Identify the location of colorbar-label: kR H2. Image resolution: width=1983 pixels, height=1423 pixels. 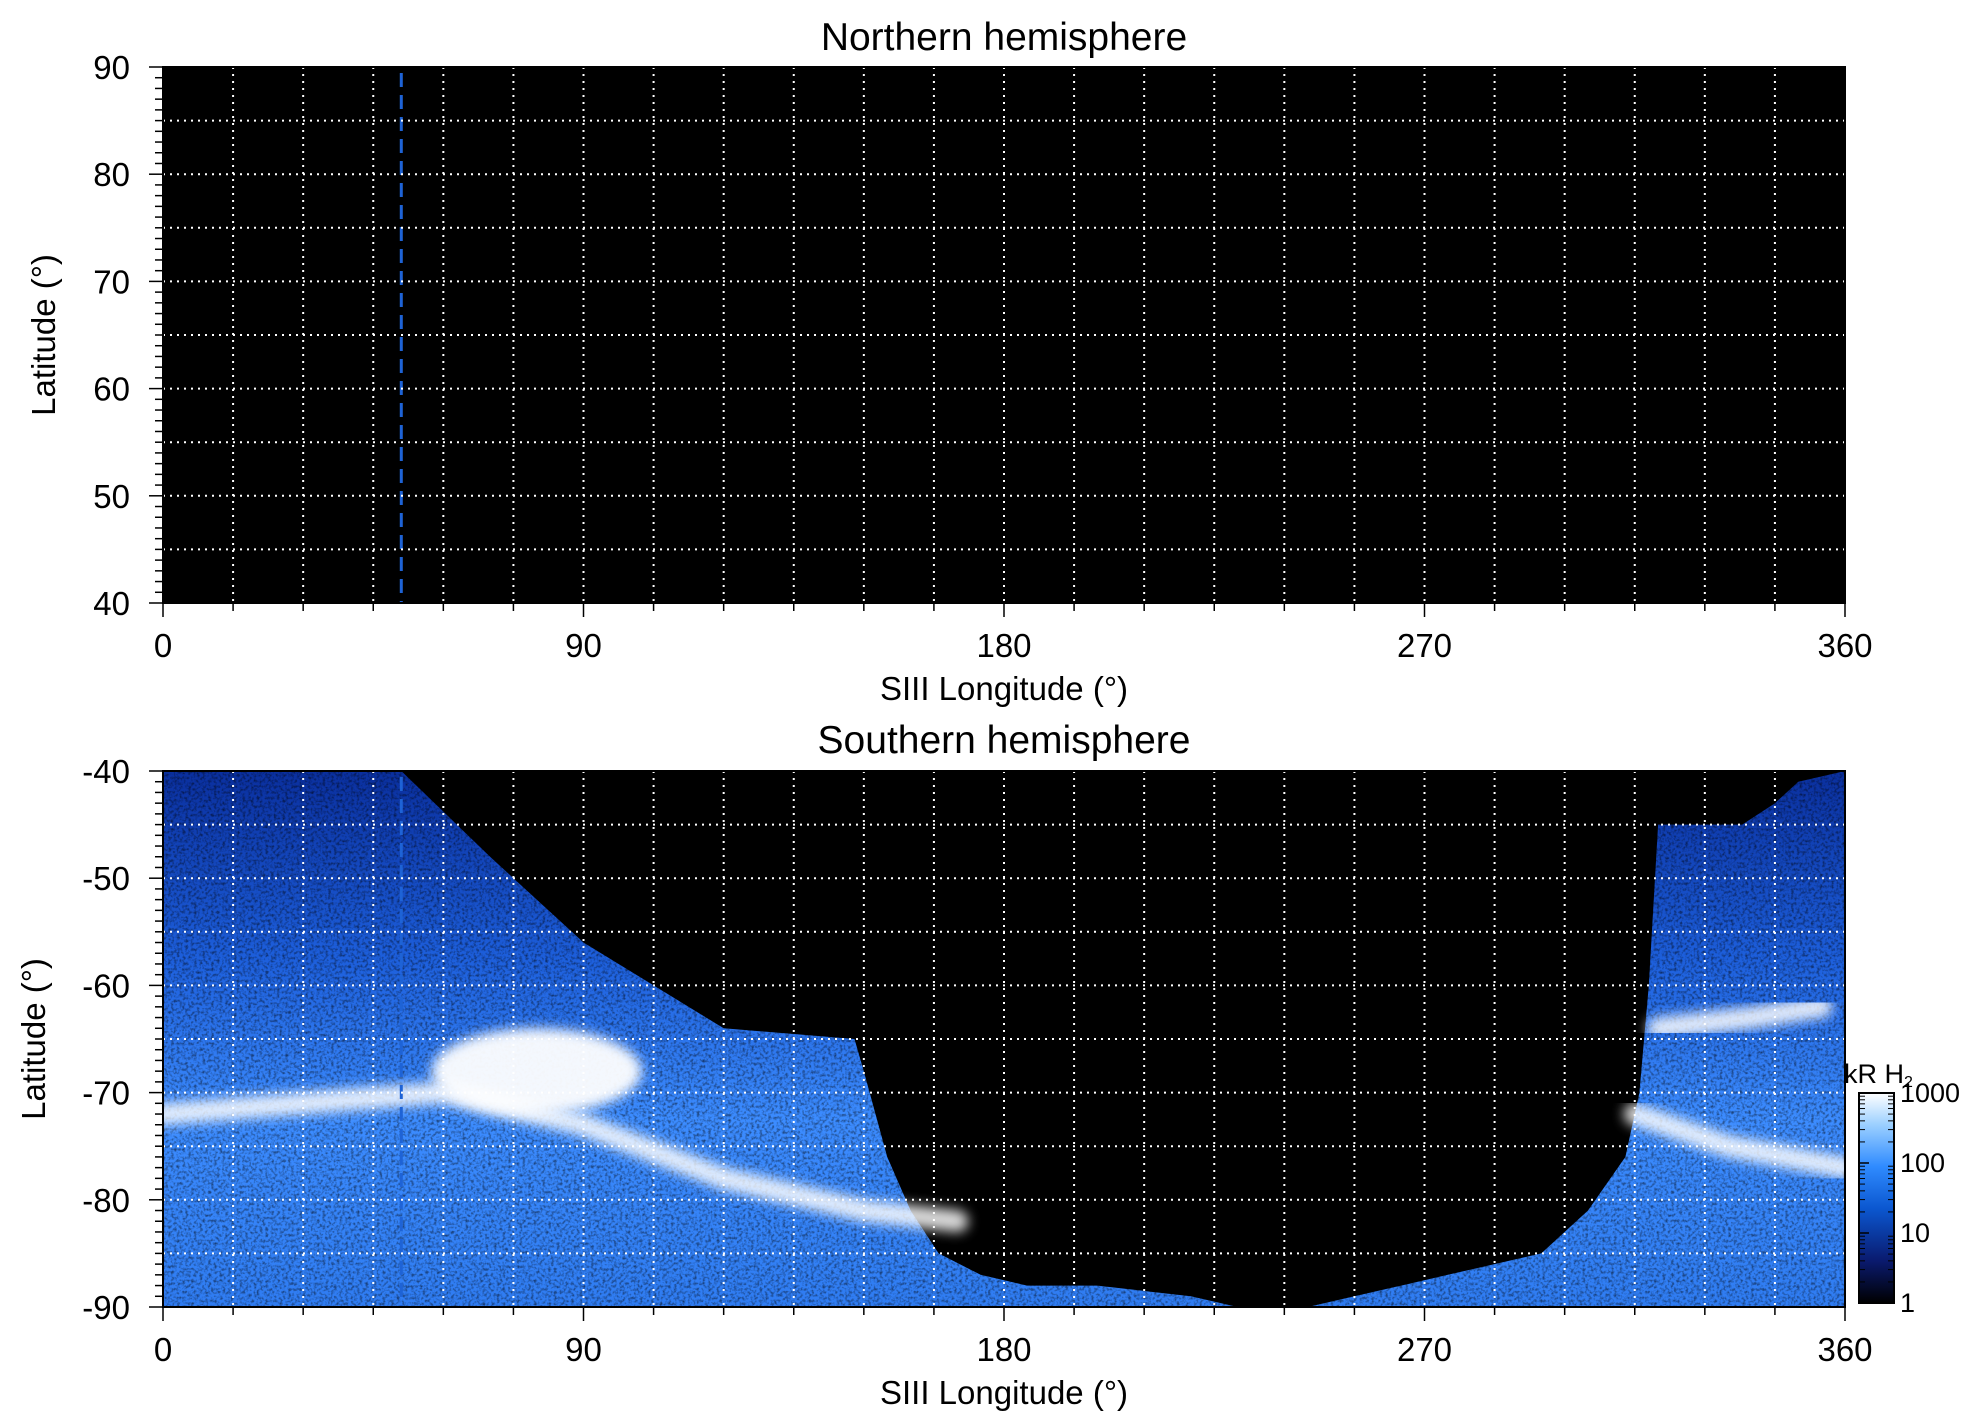
(1878, 1075).